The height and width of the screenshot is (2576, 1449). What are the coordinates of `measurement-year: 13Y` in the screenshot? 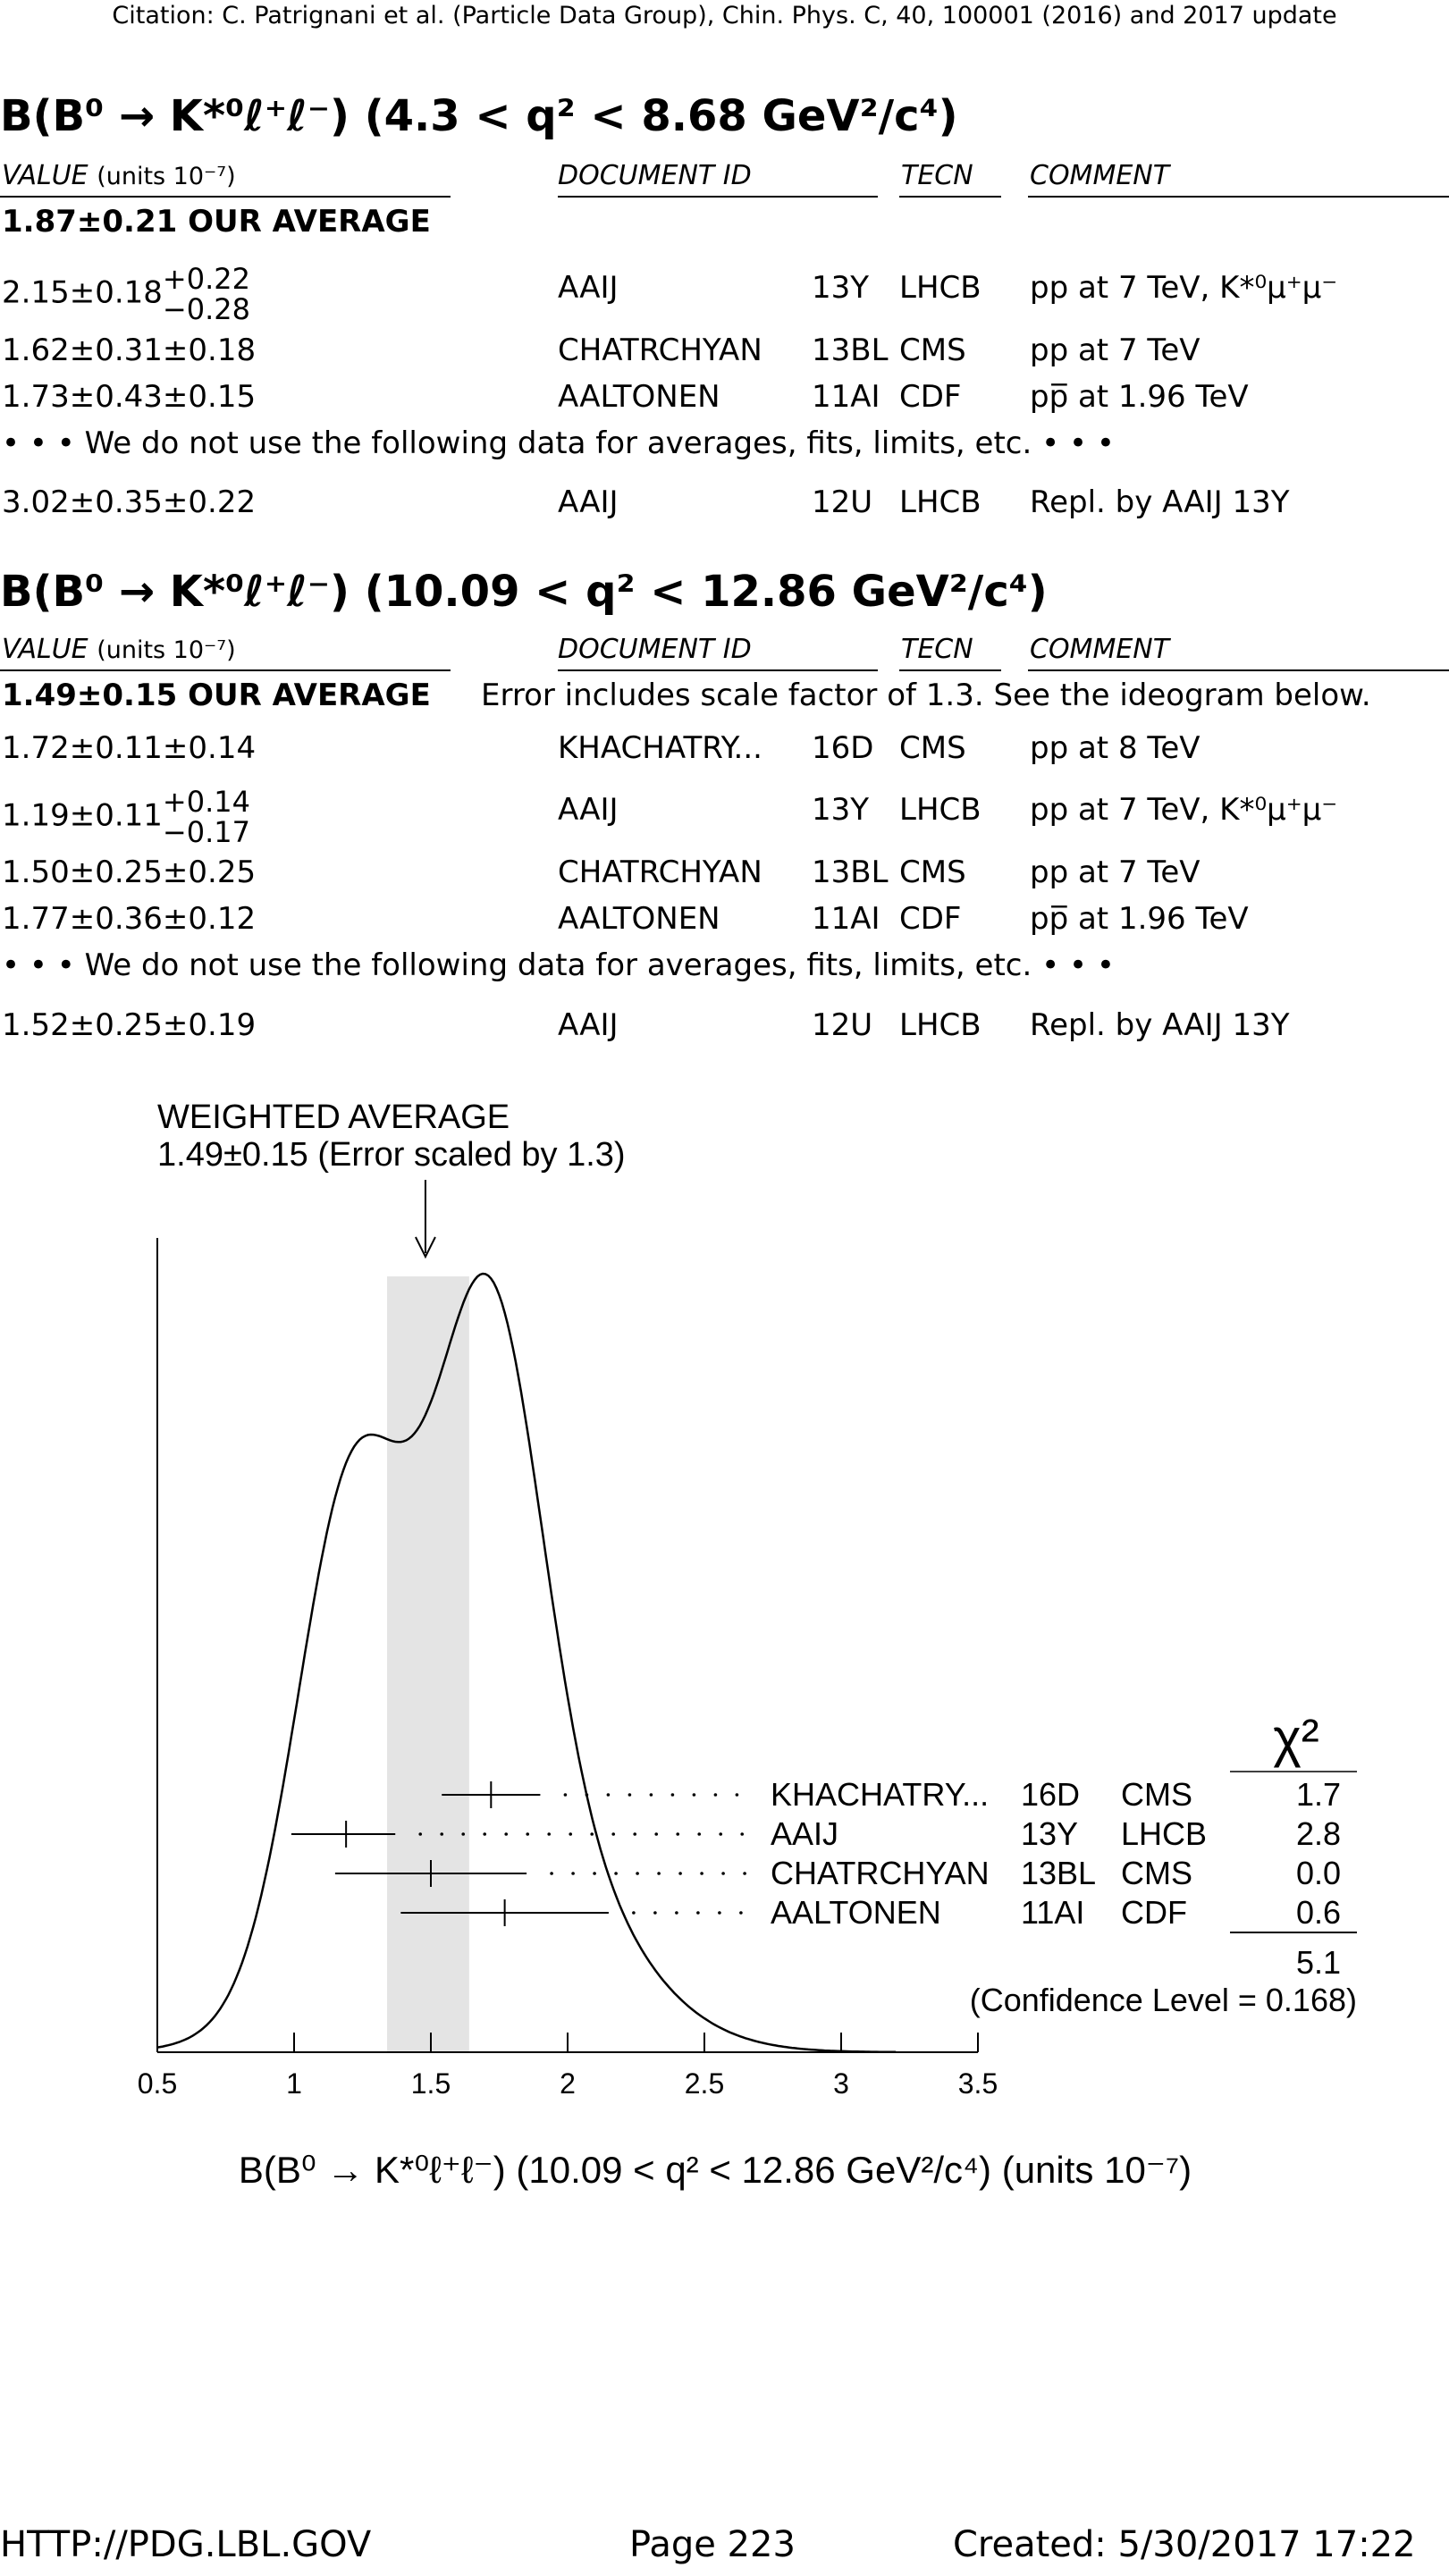 It's located at (1049, 1834).